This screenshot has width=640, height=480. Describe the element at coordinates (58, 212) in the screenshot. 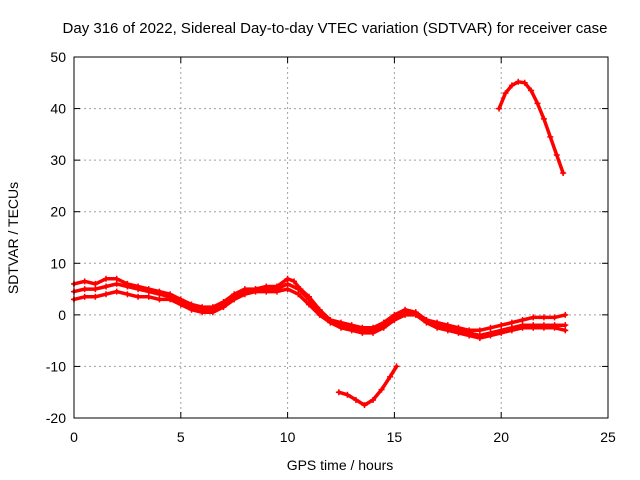

I see `y-tick-label: 20` at that location.